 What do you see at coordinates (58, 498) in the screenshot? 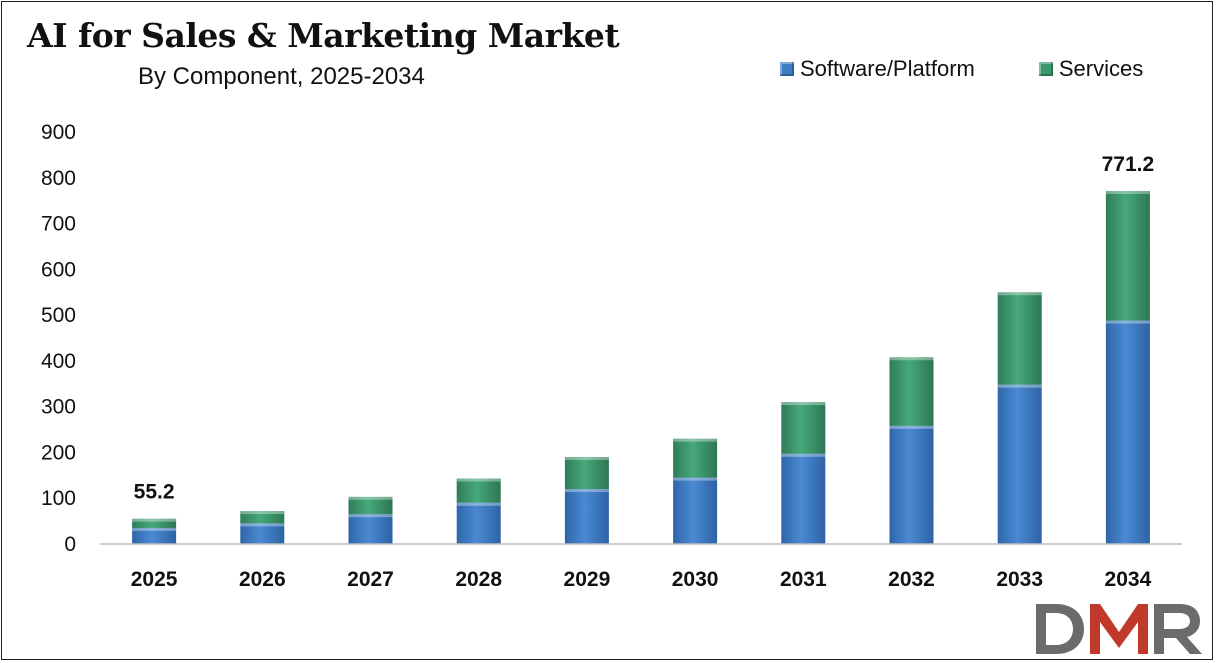
I see `y-tick-label: 100` at bounding box center [58, 498].